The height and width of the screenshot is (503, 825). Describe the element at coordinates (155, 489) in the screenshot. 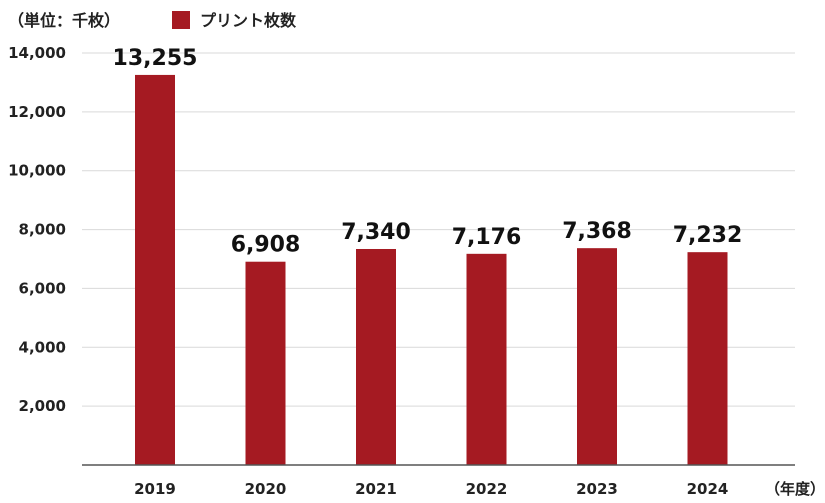

I see `x-tick-label: 2019` at that location.